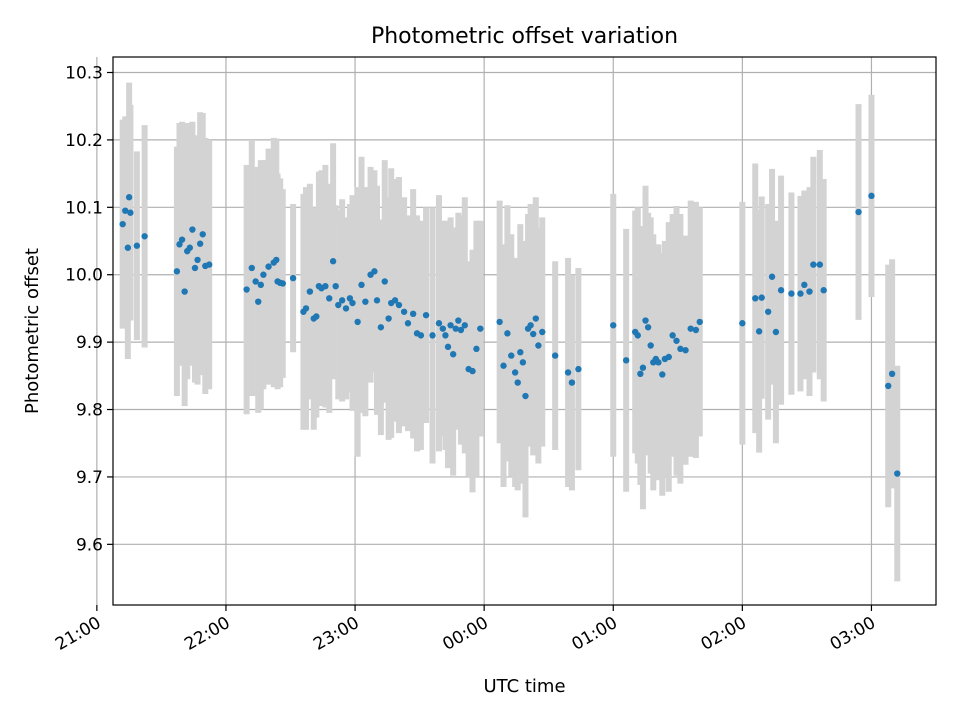 This screenshot has width=960, height=720. Describe the element at coordinates (89, 411) in the screenshot. I see `y-tick-label: 9.8` at that location.